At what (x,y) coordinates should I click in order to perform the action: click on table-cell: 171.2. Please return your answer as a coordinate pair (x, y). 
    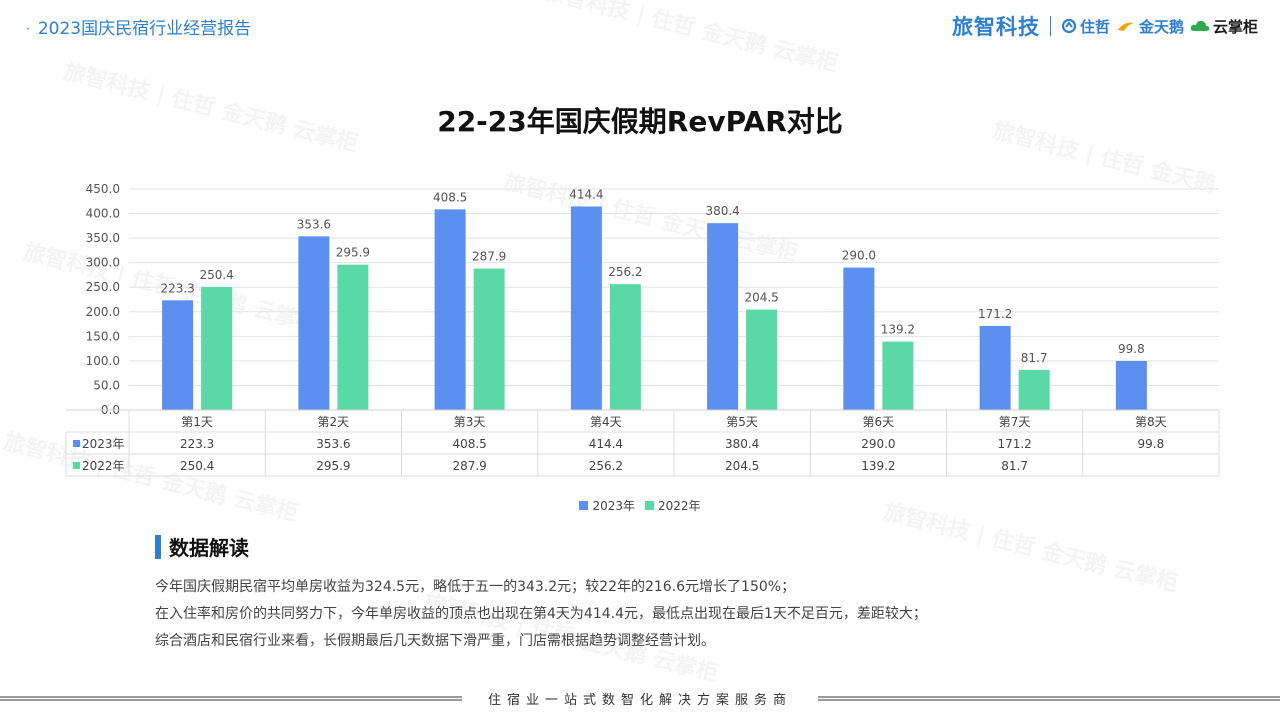
    Looking at the image, I should click on (1014, 444).